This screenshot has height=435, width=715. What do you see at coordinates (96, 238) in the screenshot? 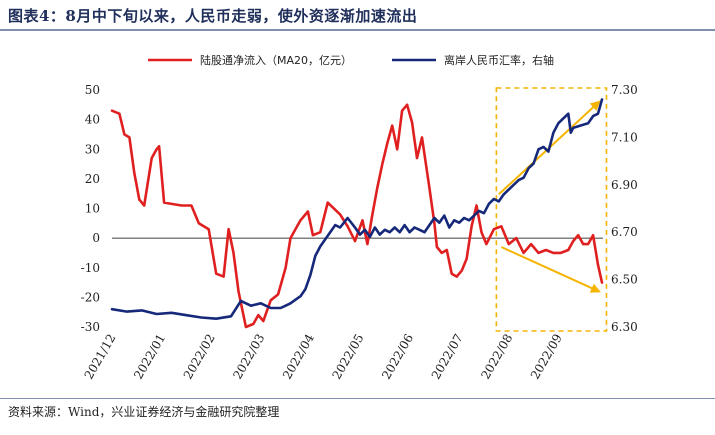
I see `left-tick-label: 0` at bounding box center [96, 238].